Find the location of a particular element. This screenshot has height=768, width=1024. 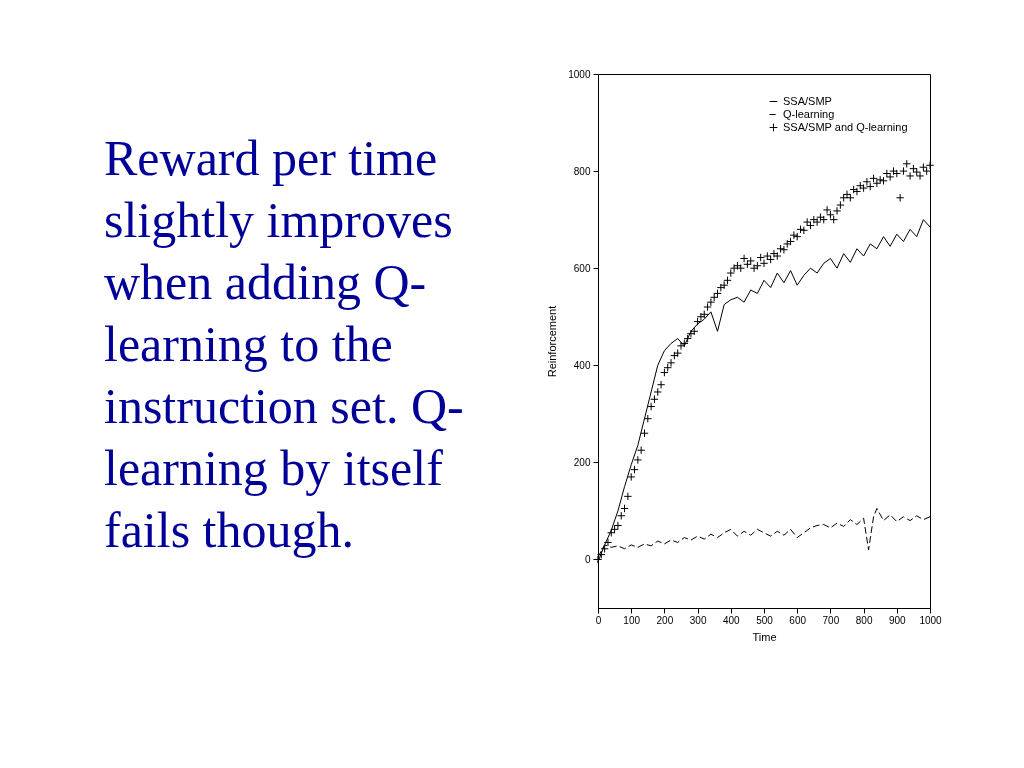

y-axis-title: Reinforcement is located at coordinates (552, 341).